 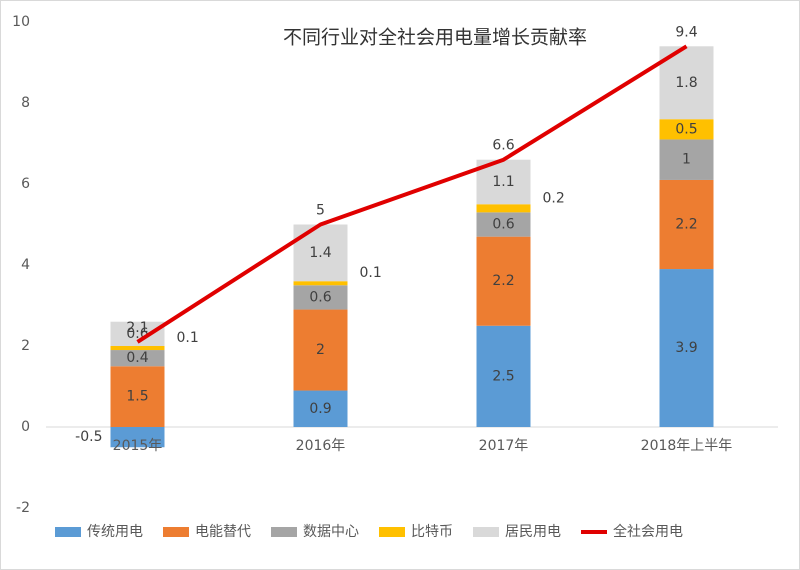 What do you see at coordinates (686, 32) in the screenshot?
I see `line-label: 9.4` at bounding box center [686, 32].